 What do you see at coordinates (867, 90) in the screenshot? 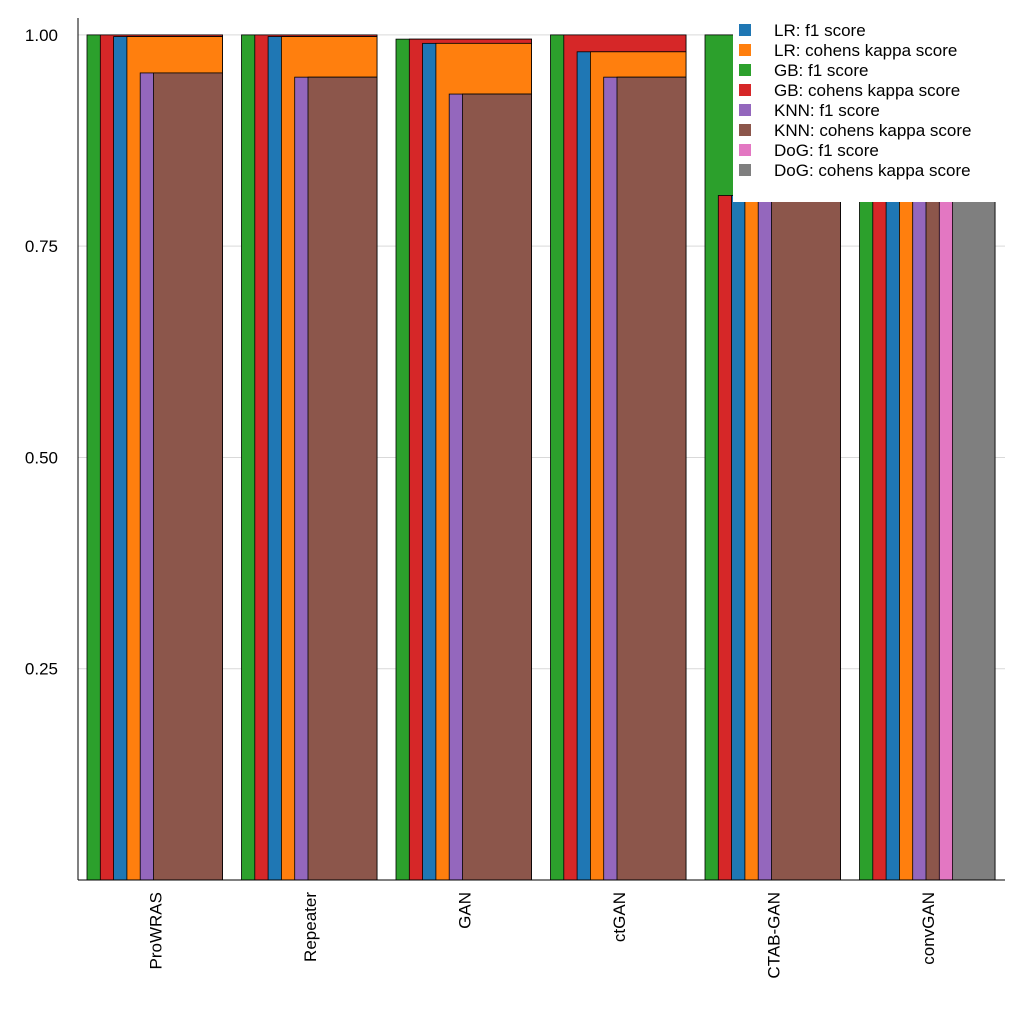
I see `legend-label: GB: cohens kappa score` at bounding box center [867, 90].